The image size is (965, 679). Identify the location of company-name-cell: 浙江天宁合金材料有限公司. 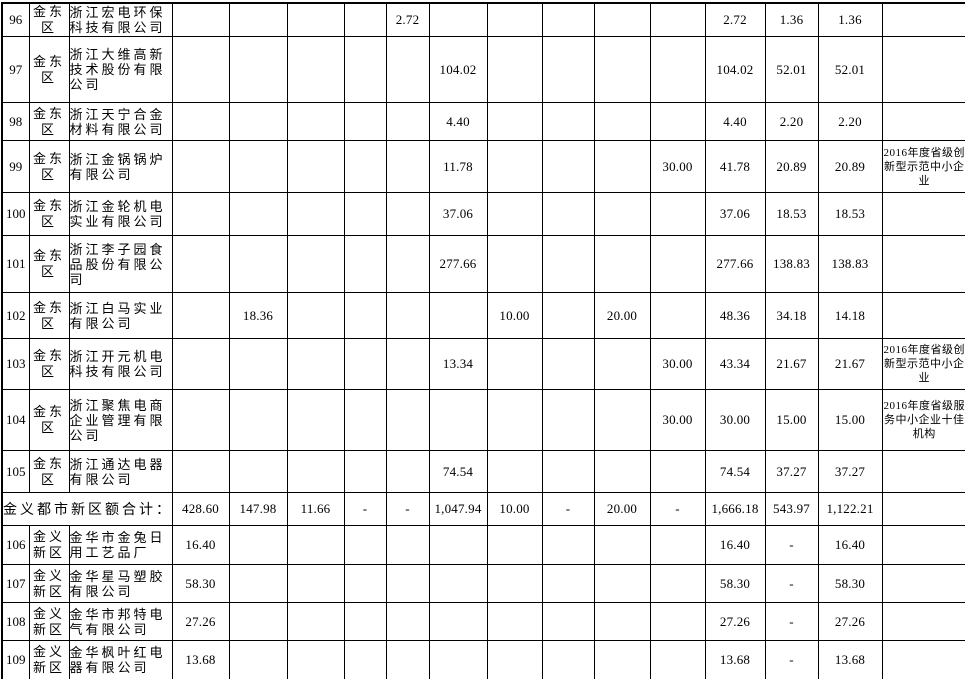
(120, 121).